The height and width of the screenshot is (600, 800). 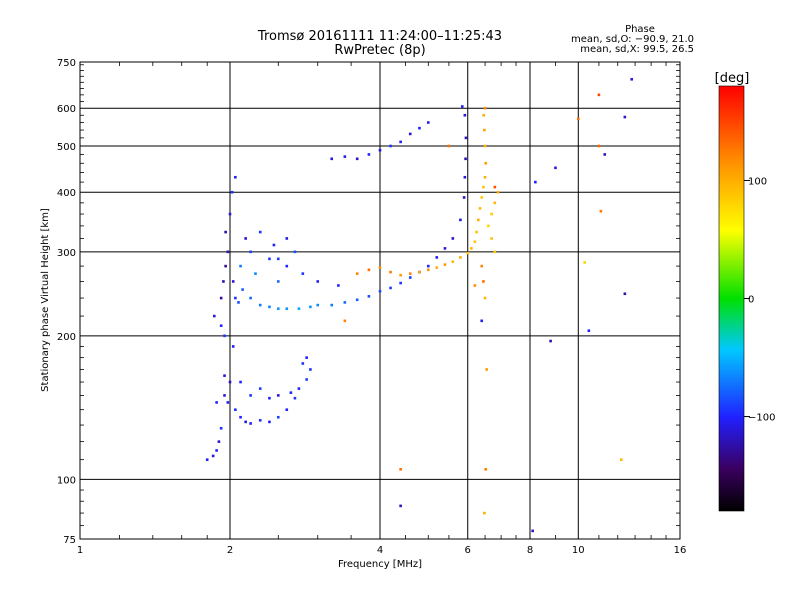 What do you see at coordinates (230, 550) in the screenshot?
I see `x-tick-label: 2` at bounding box center [230, 550].